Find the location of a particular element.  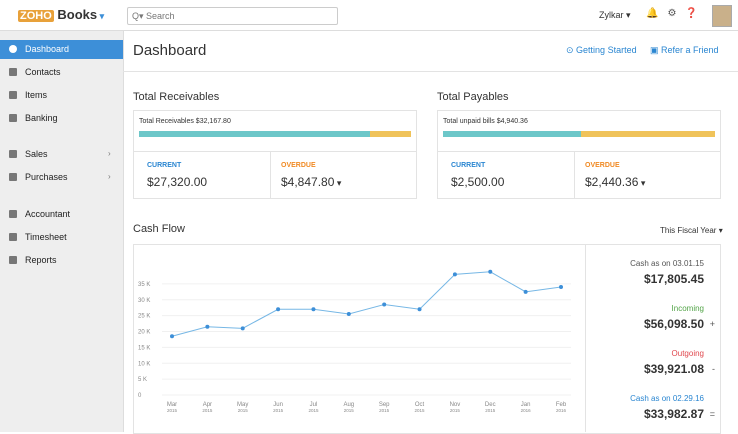

period-select: This Fiscal Year ▾ is located at coordinates (691, 230).